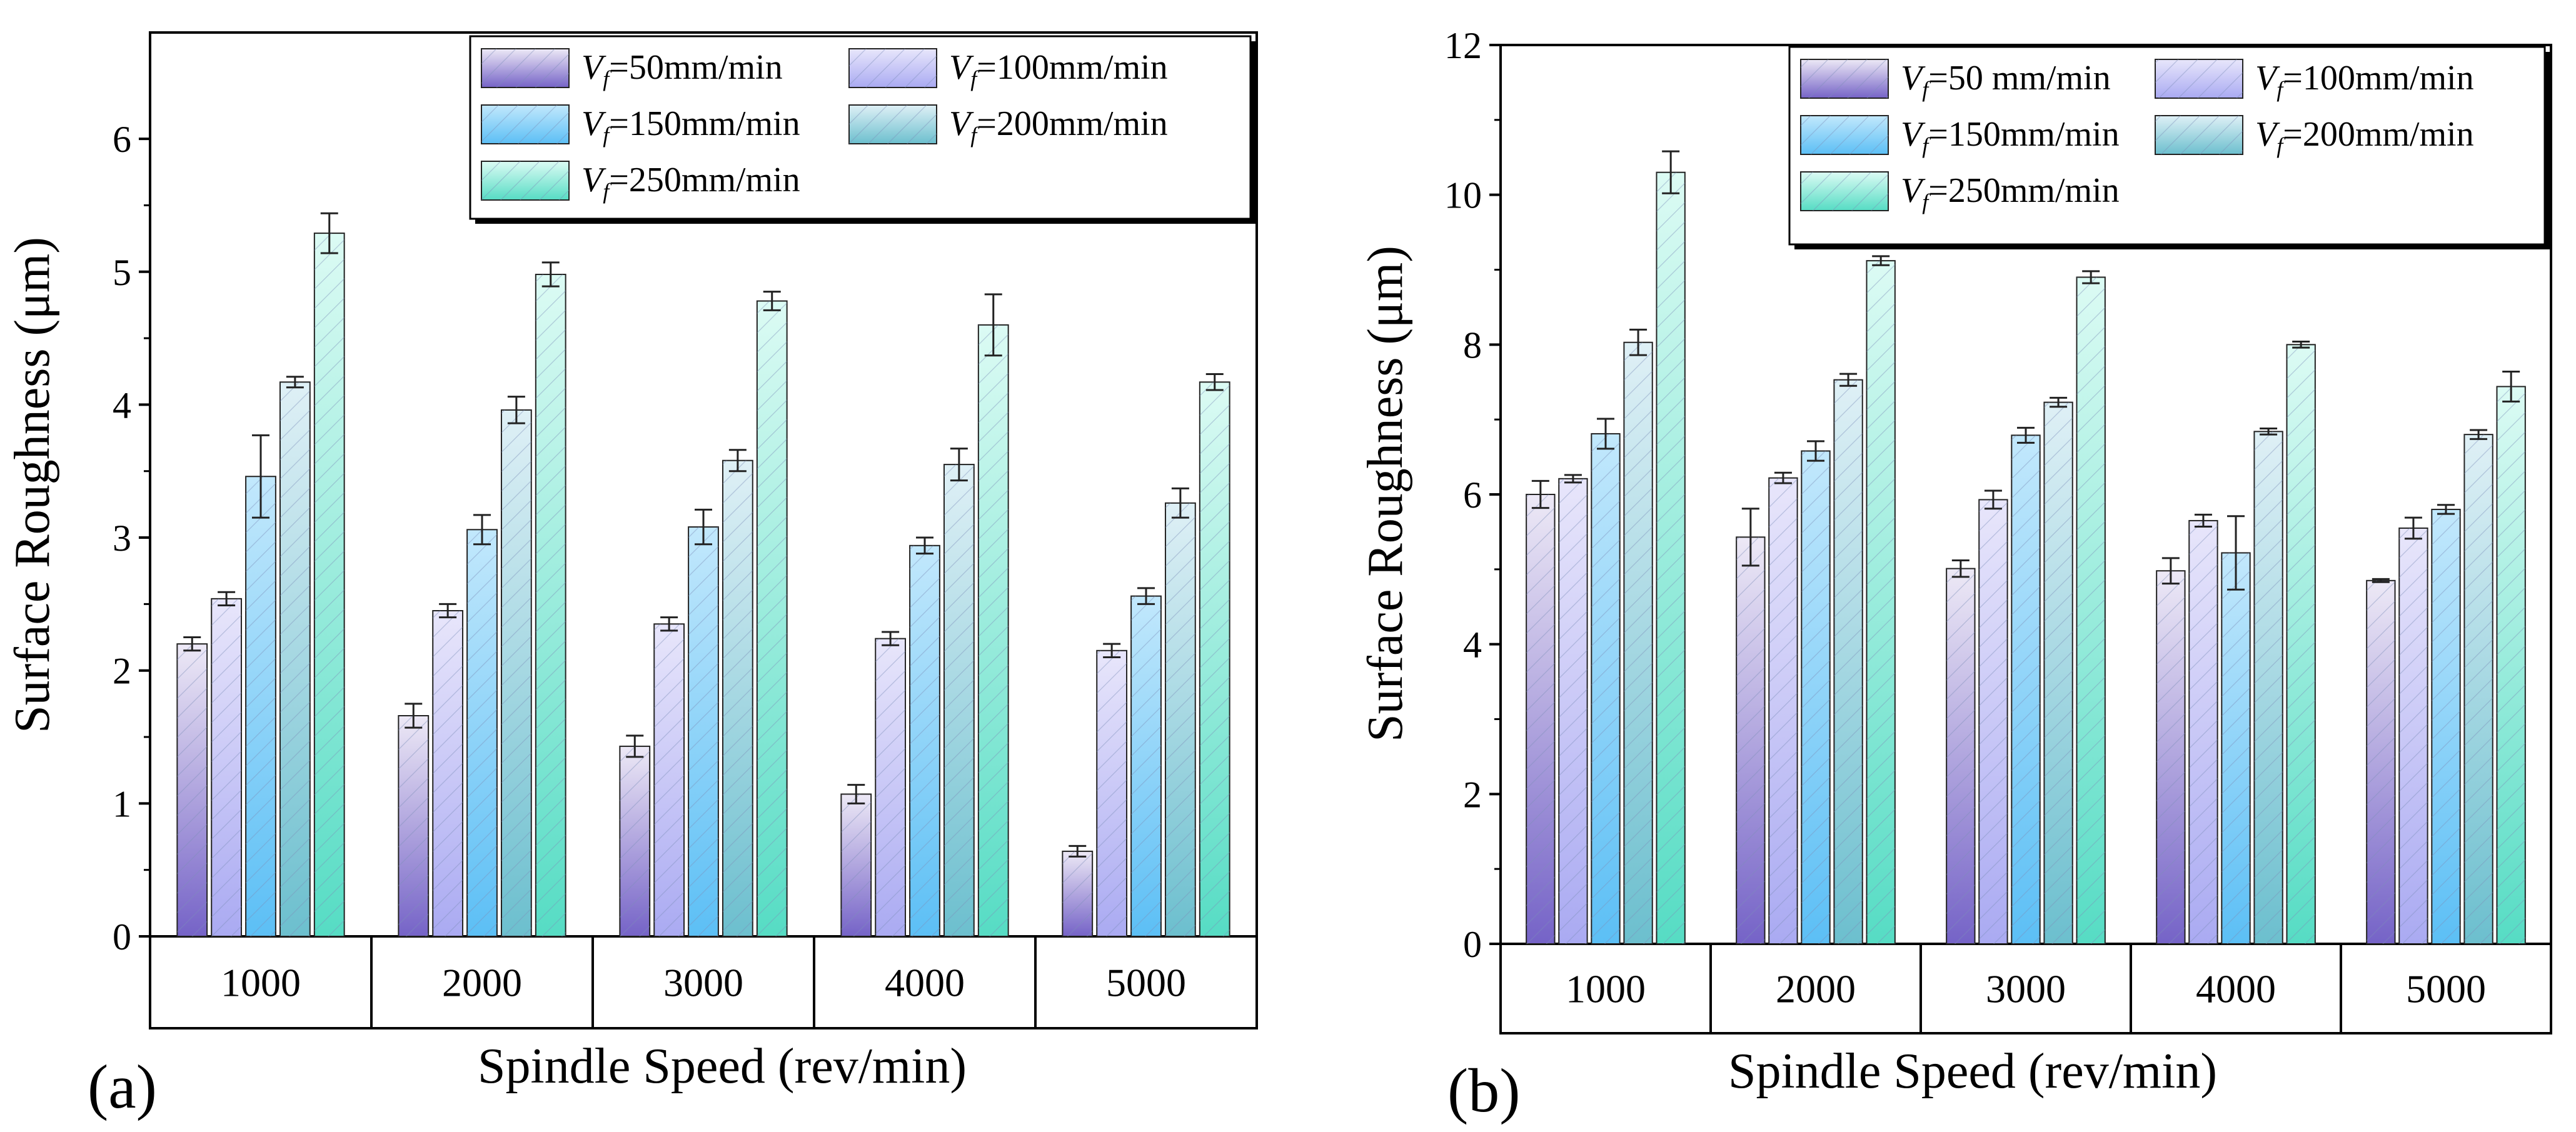 This screenshot has height=1132, width=2576. I want to click on panel-label: (a), so click(122, 1086).